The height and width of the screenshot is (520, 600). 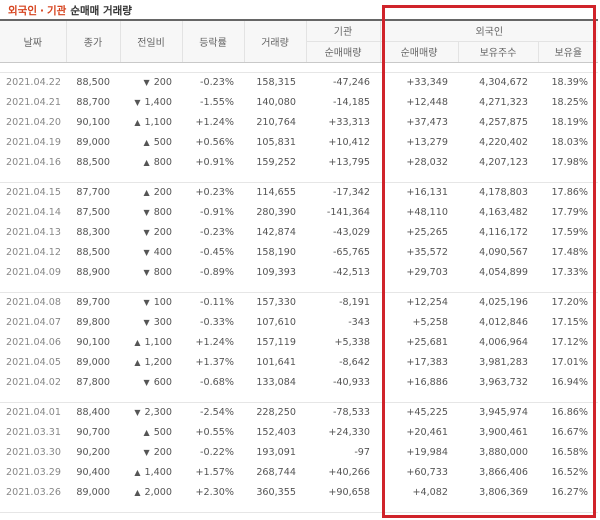 I want to click on title-foreign: 외국인, so click(x=22, y=11).